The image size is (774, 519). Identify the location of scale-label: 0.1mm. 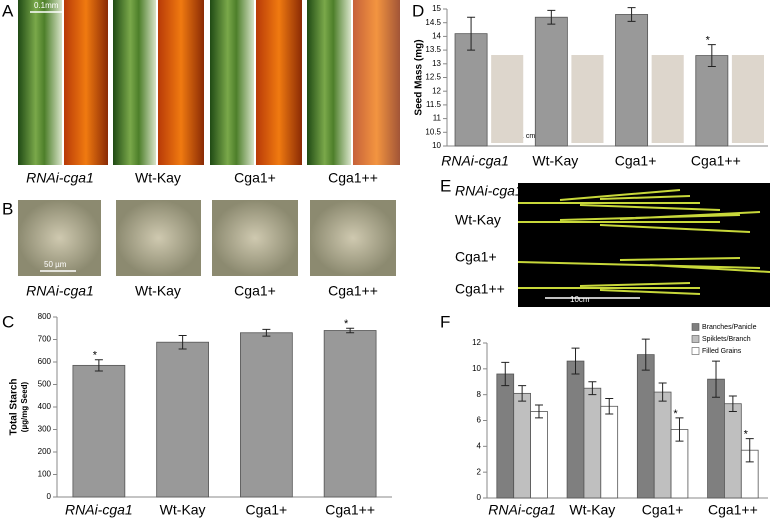
(46, 5).